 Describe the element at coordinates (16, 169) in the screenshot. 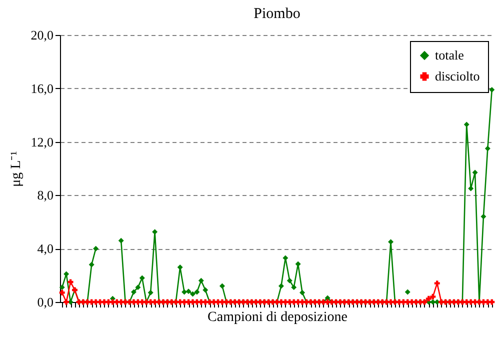

I see `y-axis-title: μg L⁻¹` at that location.